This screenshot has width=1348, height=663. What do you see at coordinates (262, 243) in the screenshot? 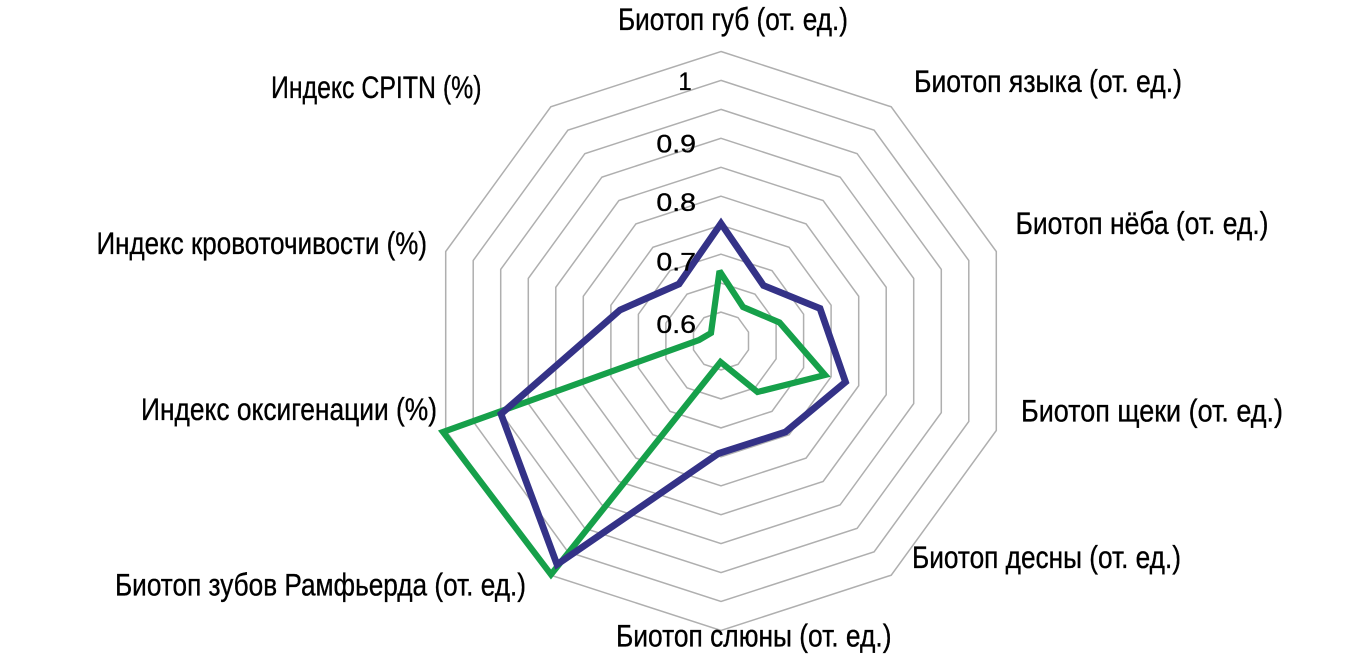
I see `svg-text: Индекс кровоточивости (%)` at bounding box center [262, 243].